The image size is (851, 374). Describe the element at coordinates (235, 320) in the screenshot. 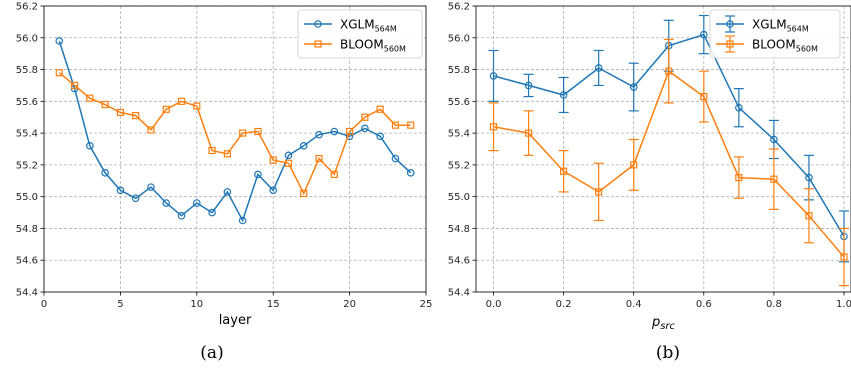

I see `x-axis-label: layer` at that location.